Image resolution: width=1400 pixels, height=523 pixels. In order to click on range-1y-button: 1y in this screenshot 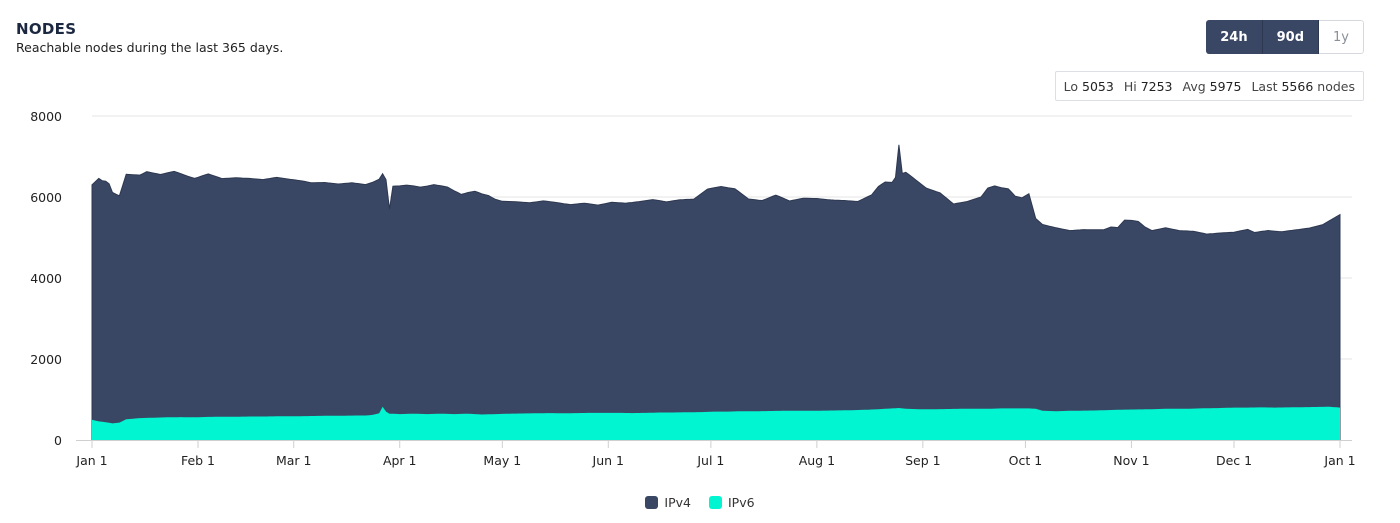, I will do `click(1341, 37)`.